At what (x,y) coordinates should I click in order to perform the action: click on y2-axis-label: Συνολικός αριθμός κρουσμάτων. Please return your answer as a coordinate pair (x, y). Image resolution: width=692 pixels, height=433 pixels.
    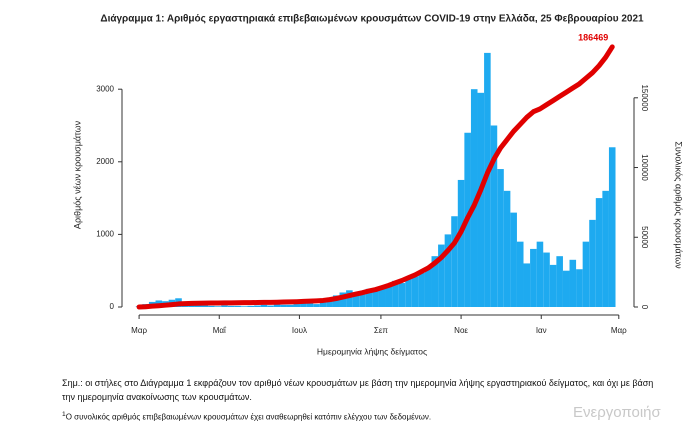
    Looking at the image, I should click on (679, 205).